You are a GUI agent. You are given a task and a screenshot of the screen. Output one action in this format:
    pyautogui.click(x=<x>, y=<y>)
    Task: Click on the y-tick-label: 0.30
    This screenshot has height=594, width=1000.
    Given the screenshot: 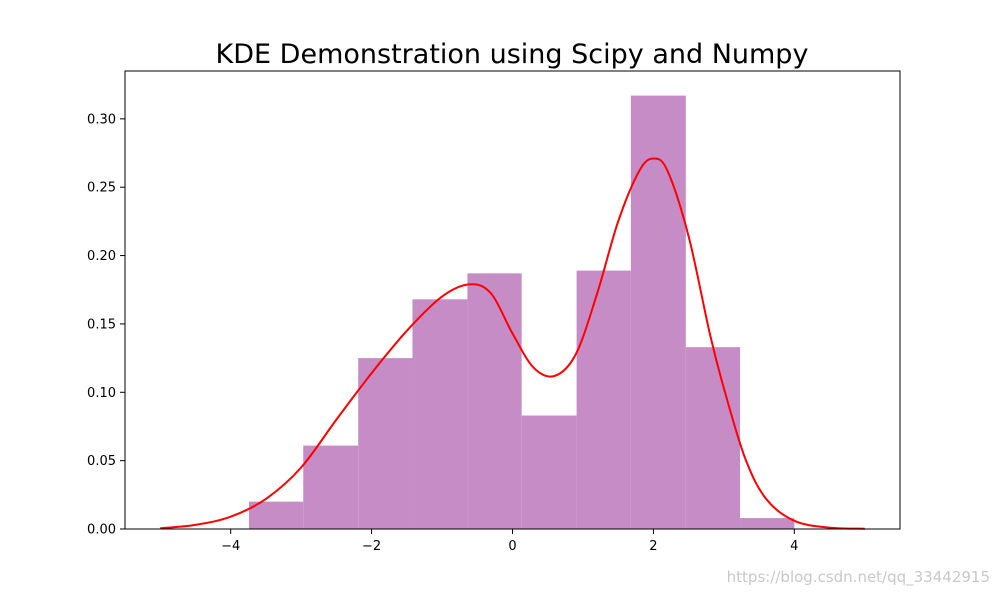 What is the action you would take?
    pyautogui.click(x=101, y=119)
    